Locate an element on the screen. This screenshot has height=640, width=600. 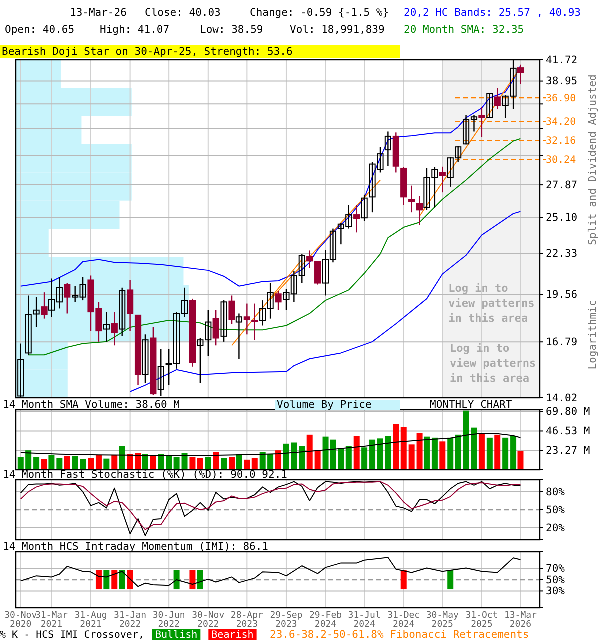
legend-title: % K - HCS IMI Crossover, is located at coordinates (72, 635).